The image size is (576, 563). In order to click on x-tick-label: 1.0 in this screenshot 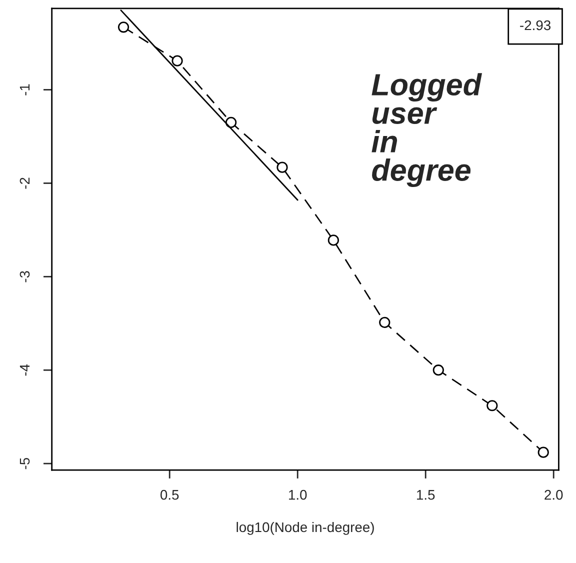, I will do `click(298, 495)`.